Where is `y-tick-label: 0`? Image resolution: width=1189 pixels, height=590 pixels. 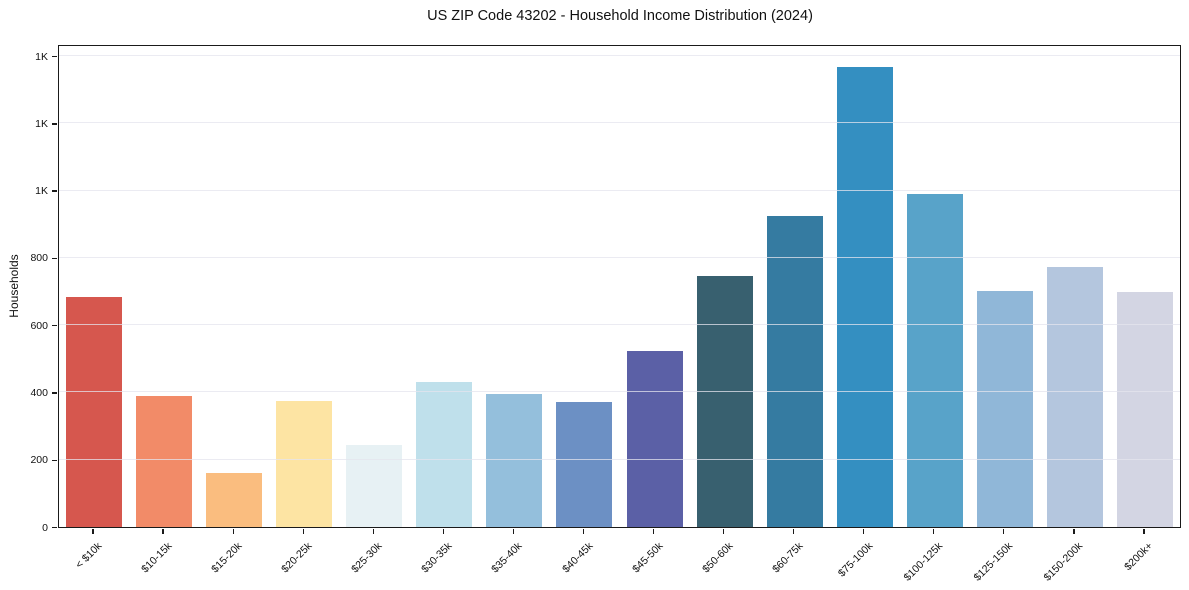
y-tick-label: 0 is located at coordinates (45, 527).